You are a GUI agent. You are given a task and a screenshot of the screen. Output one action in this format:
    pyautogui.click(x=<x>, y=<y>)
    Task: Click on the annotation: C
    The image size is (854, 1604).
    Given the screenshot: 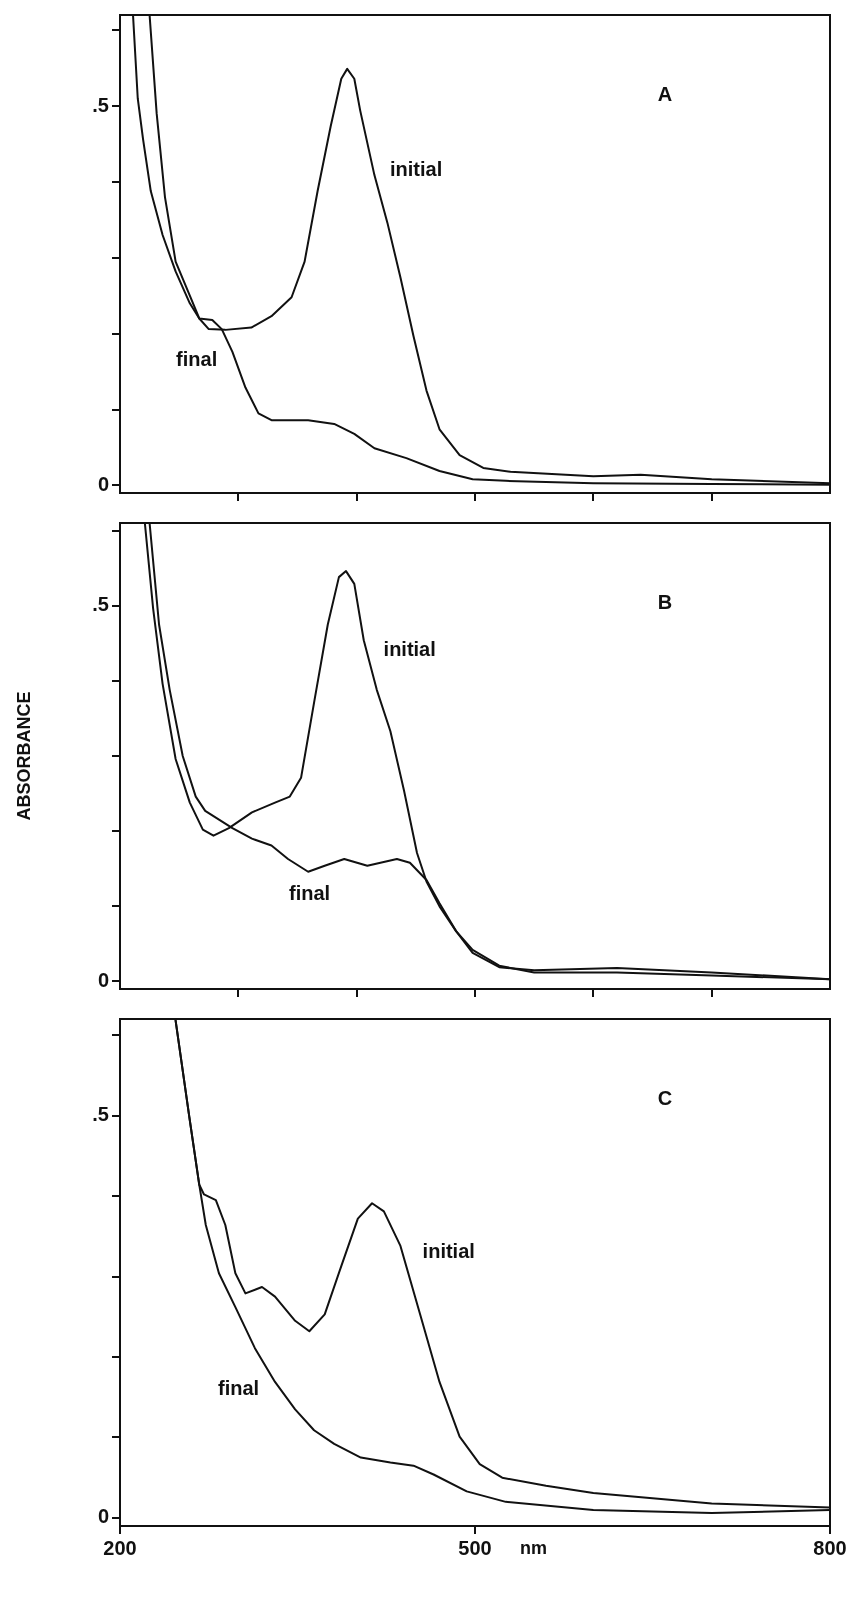 What is the action you would take?
    pyautogui.click(x=665, y=1097)
    